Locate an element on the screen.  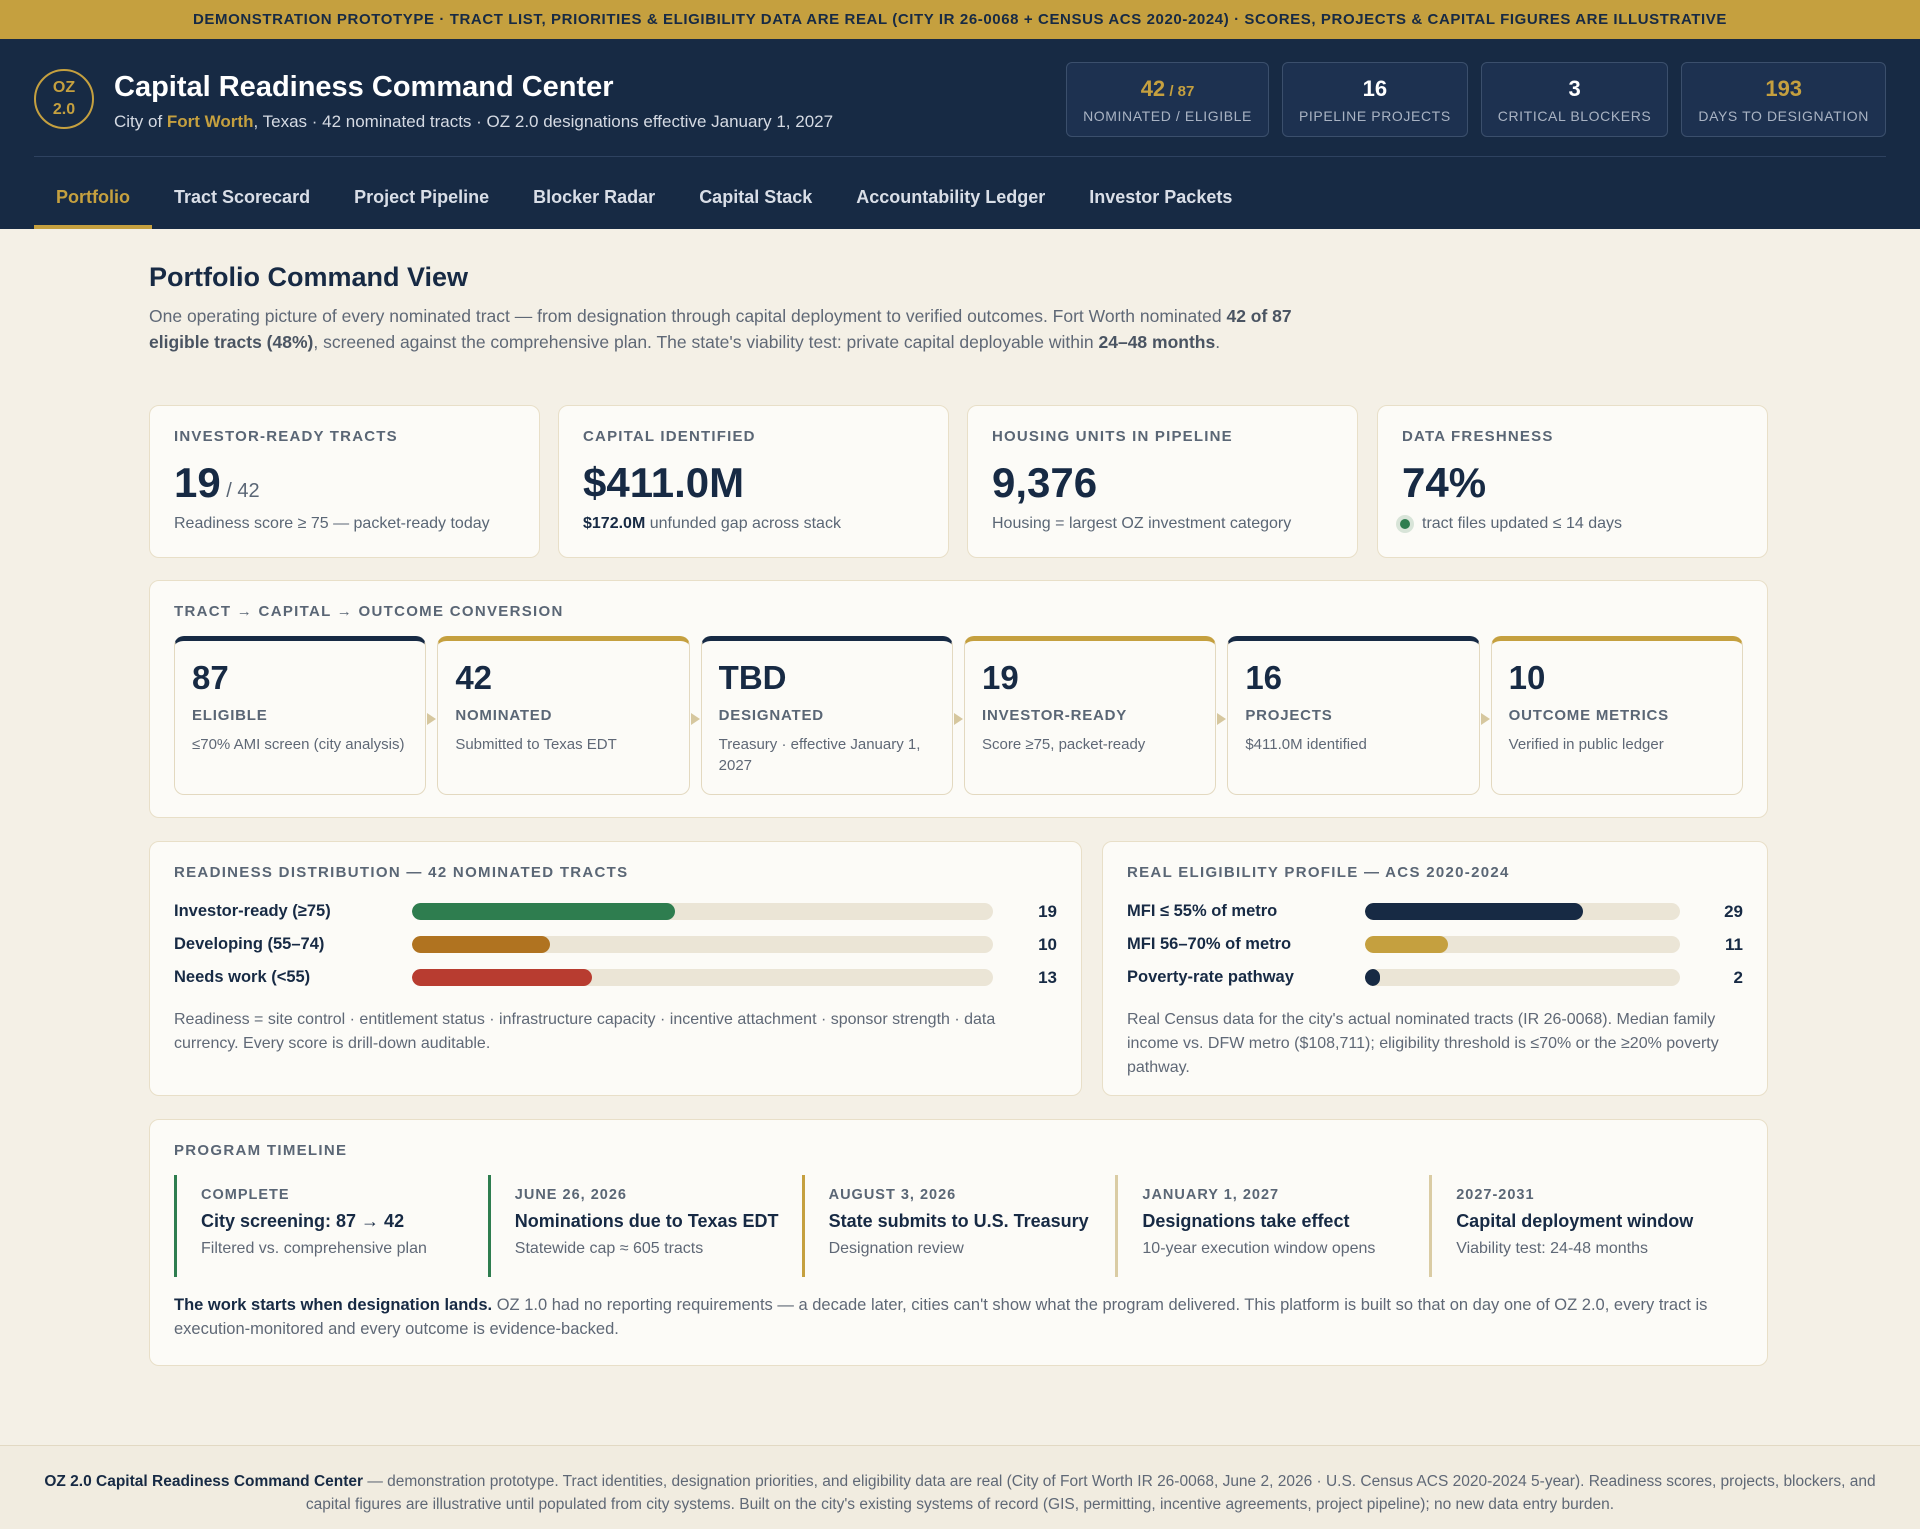
tab-accountability-ledger: Accountability Ledger is located at coordinates (951, 197).